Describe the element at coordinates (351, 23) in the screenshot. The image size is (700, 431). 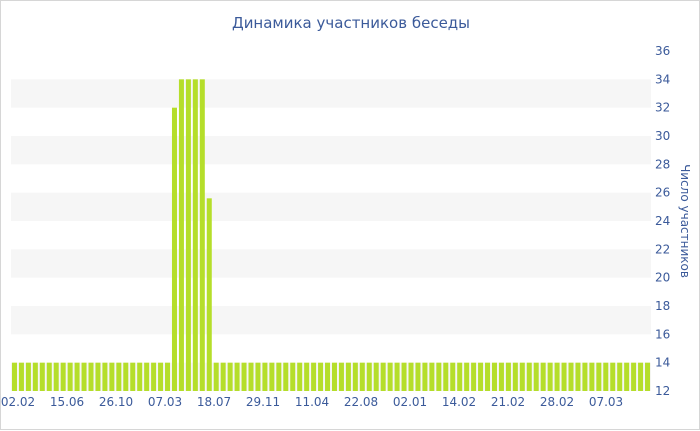
I see `chart-title: Динамика участников беседы` at that location.